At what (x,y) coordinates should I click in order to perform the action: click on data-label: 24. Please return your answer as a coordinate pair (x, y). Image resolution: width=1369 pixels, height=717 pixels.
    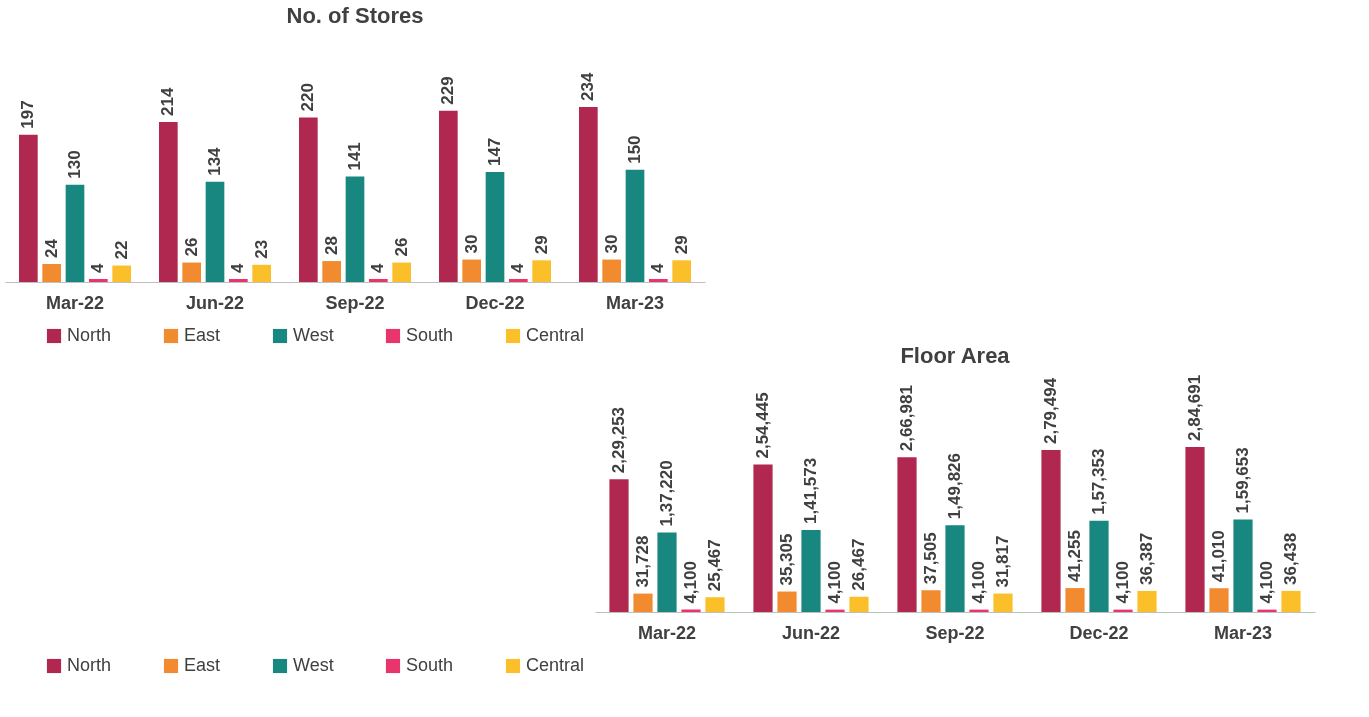
    Looking at the image, I should click on (51, 248).